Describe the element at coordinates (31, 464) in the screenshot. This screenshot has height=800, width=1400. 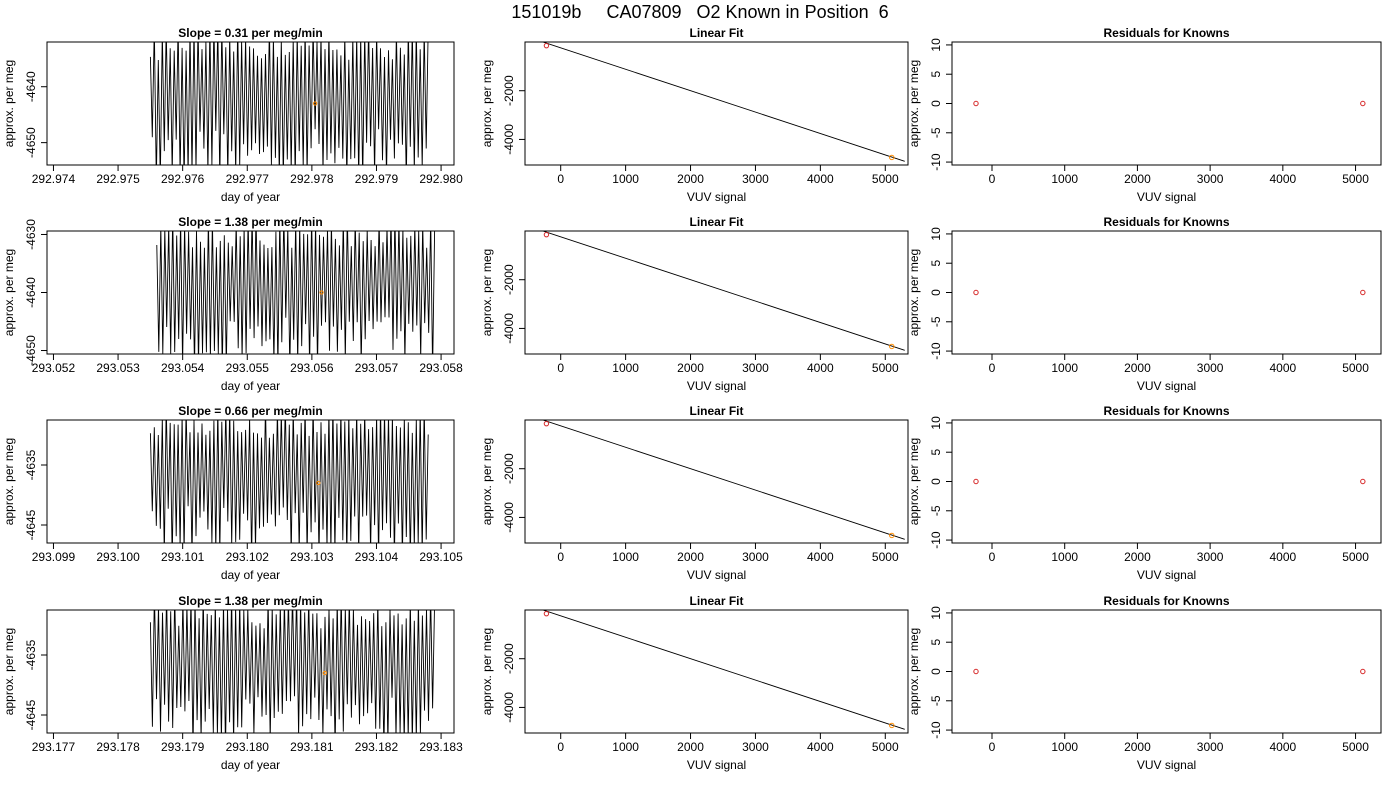
I see `y-tick-label: -4635` at that location.